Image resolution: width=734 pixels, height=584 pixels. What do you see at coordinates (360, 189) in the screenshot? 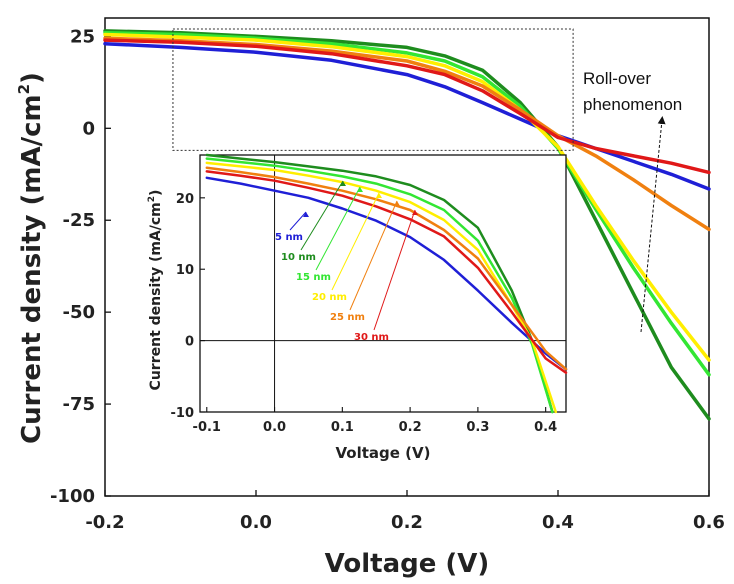
I see `inset-label-arrowhead-15nm` at bounding box center [360, 189].